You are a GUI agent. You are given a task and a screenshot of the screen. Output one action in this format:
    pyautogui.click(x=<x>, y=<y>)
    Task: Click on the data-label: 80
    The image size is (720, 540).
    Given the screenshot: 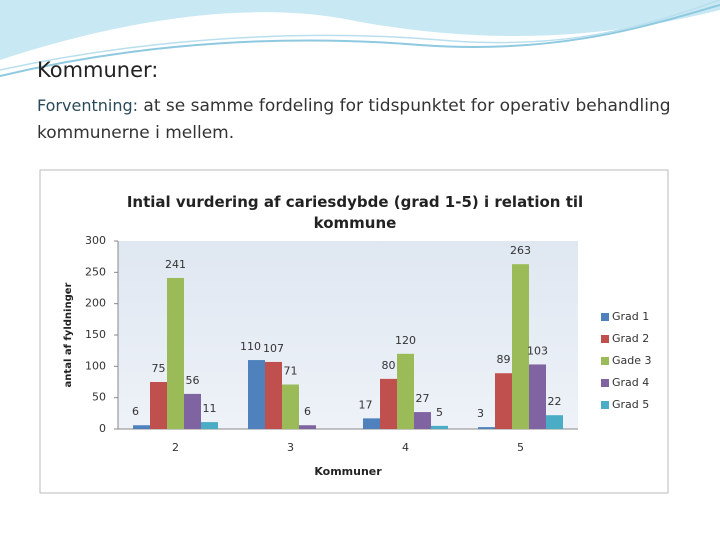 What is the action you would take?
    pyautogui.click(x=389, y=365)
    